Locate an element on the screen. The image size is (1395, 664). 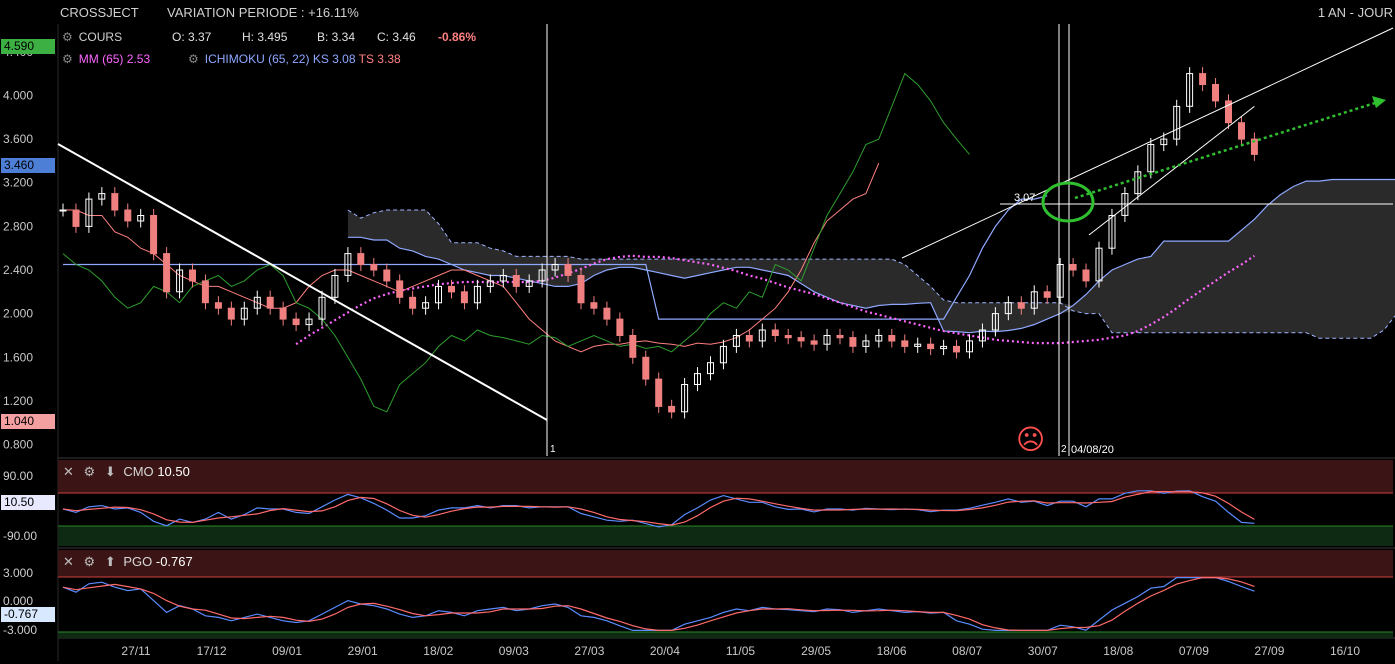
projection-arrow is located at coordinates (1225, 150).